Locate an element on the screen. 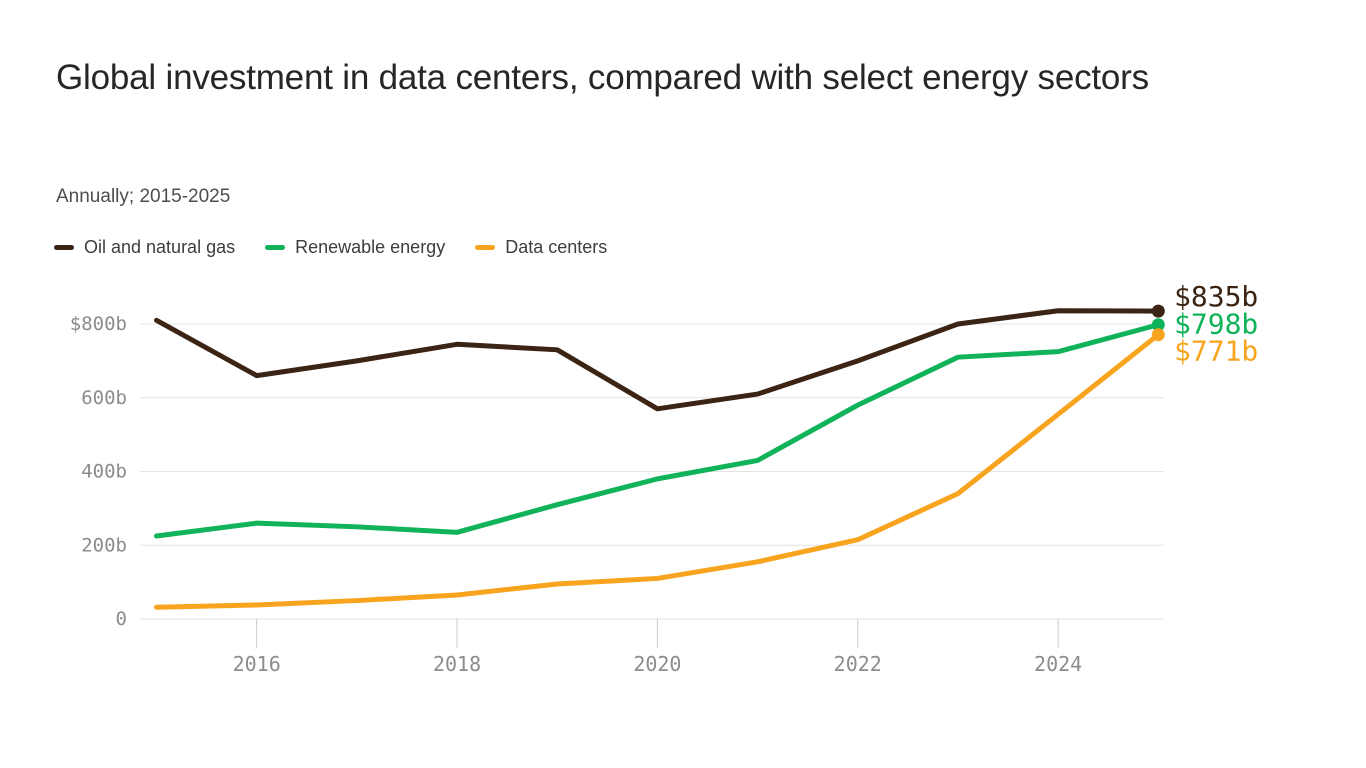 The image size is (1366, 768). y-axis-label-800: $800b is located at coordinates (98, 324).